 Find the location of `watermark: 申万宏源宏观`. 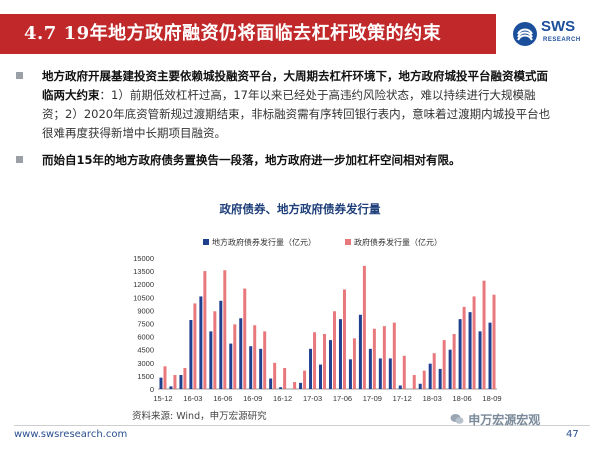

watermark: 申万宏源宏观 is located at coordinates (495, 419).